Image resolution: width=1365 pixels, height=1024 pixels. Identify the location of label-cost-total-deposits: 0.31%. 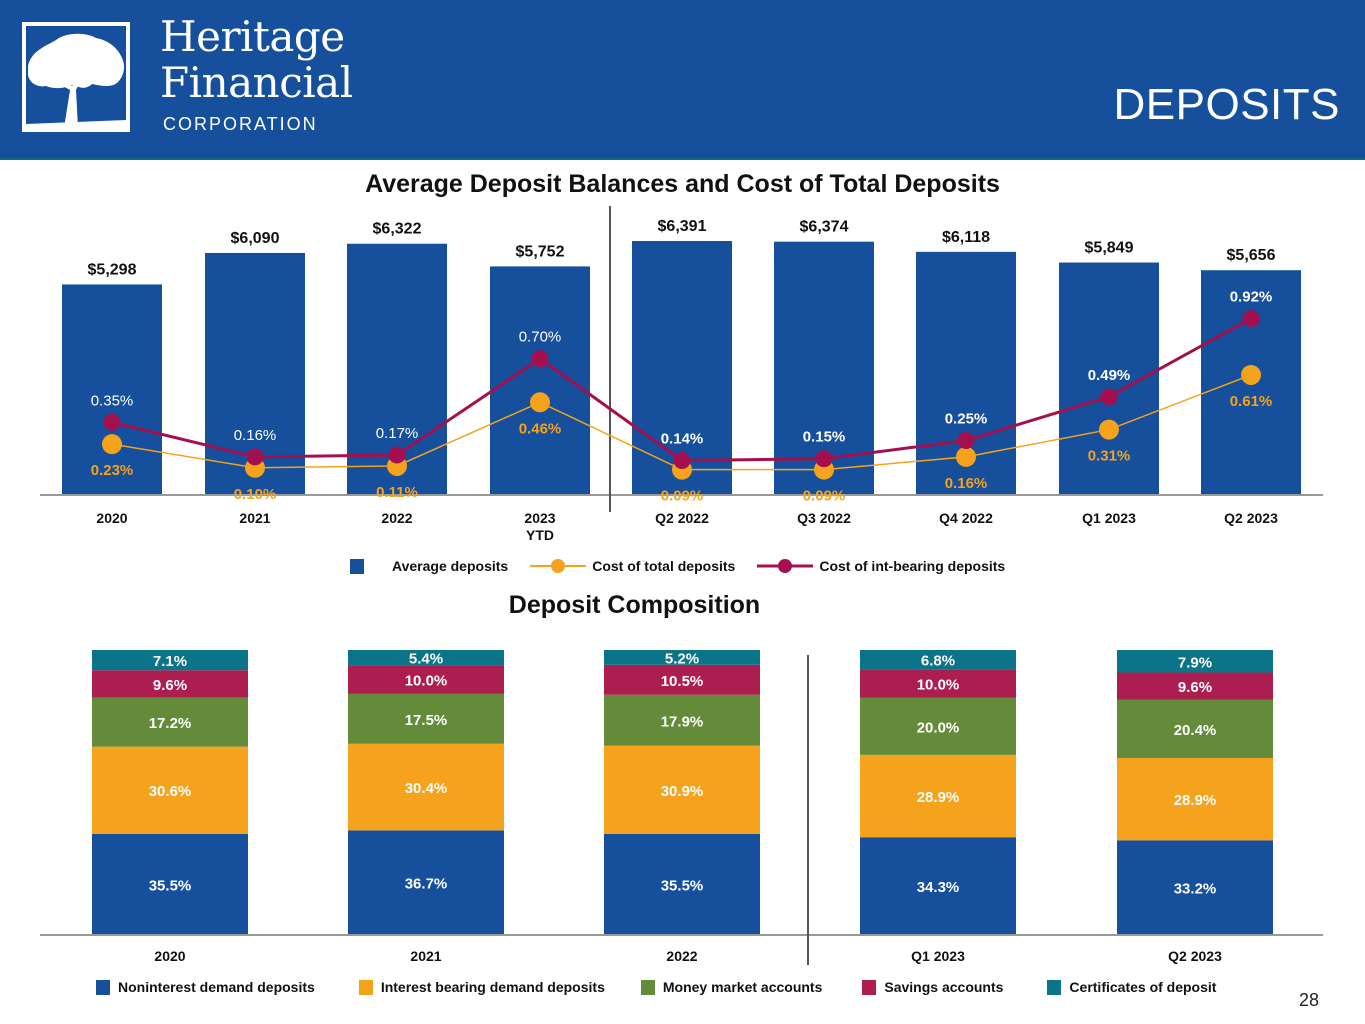
(1109, 456).